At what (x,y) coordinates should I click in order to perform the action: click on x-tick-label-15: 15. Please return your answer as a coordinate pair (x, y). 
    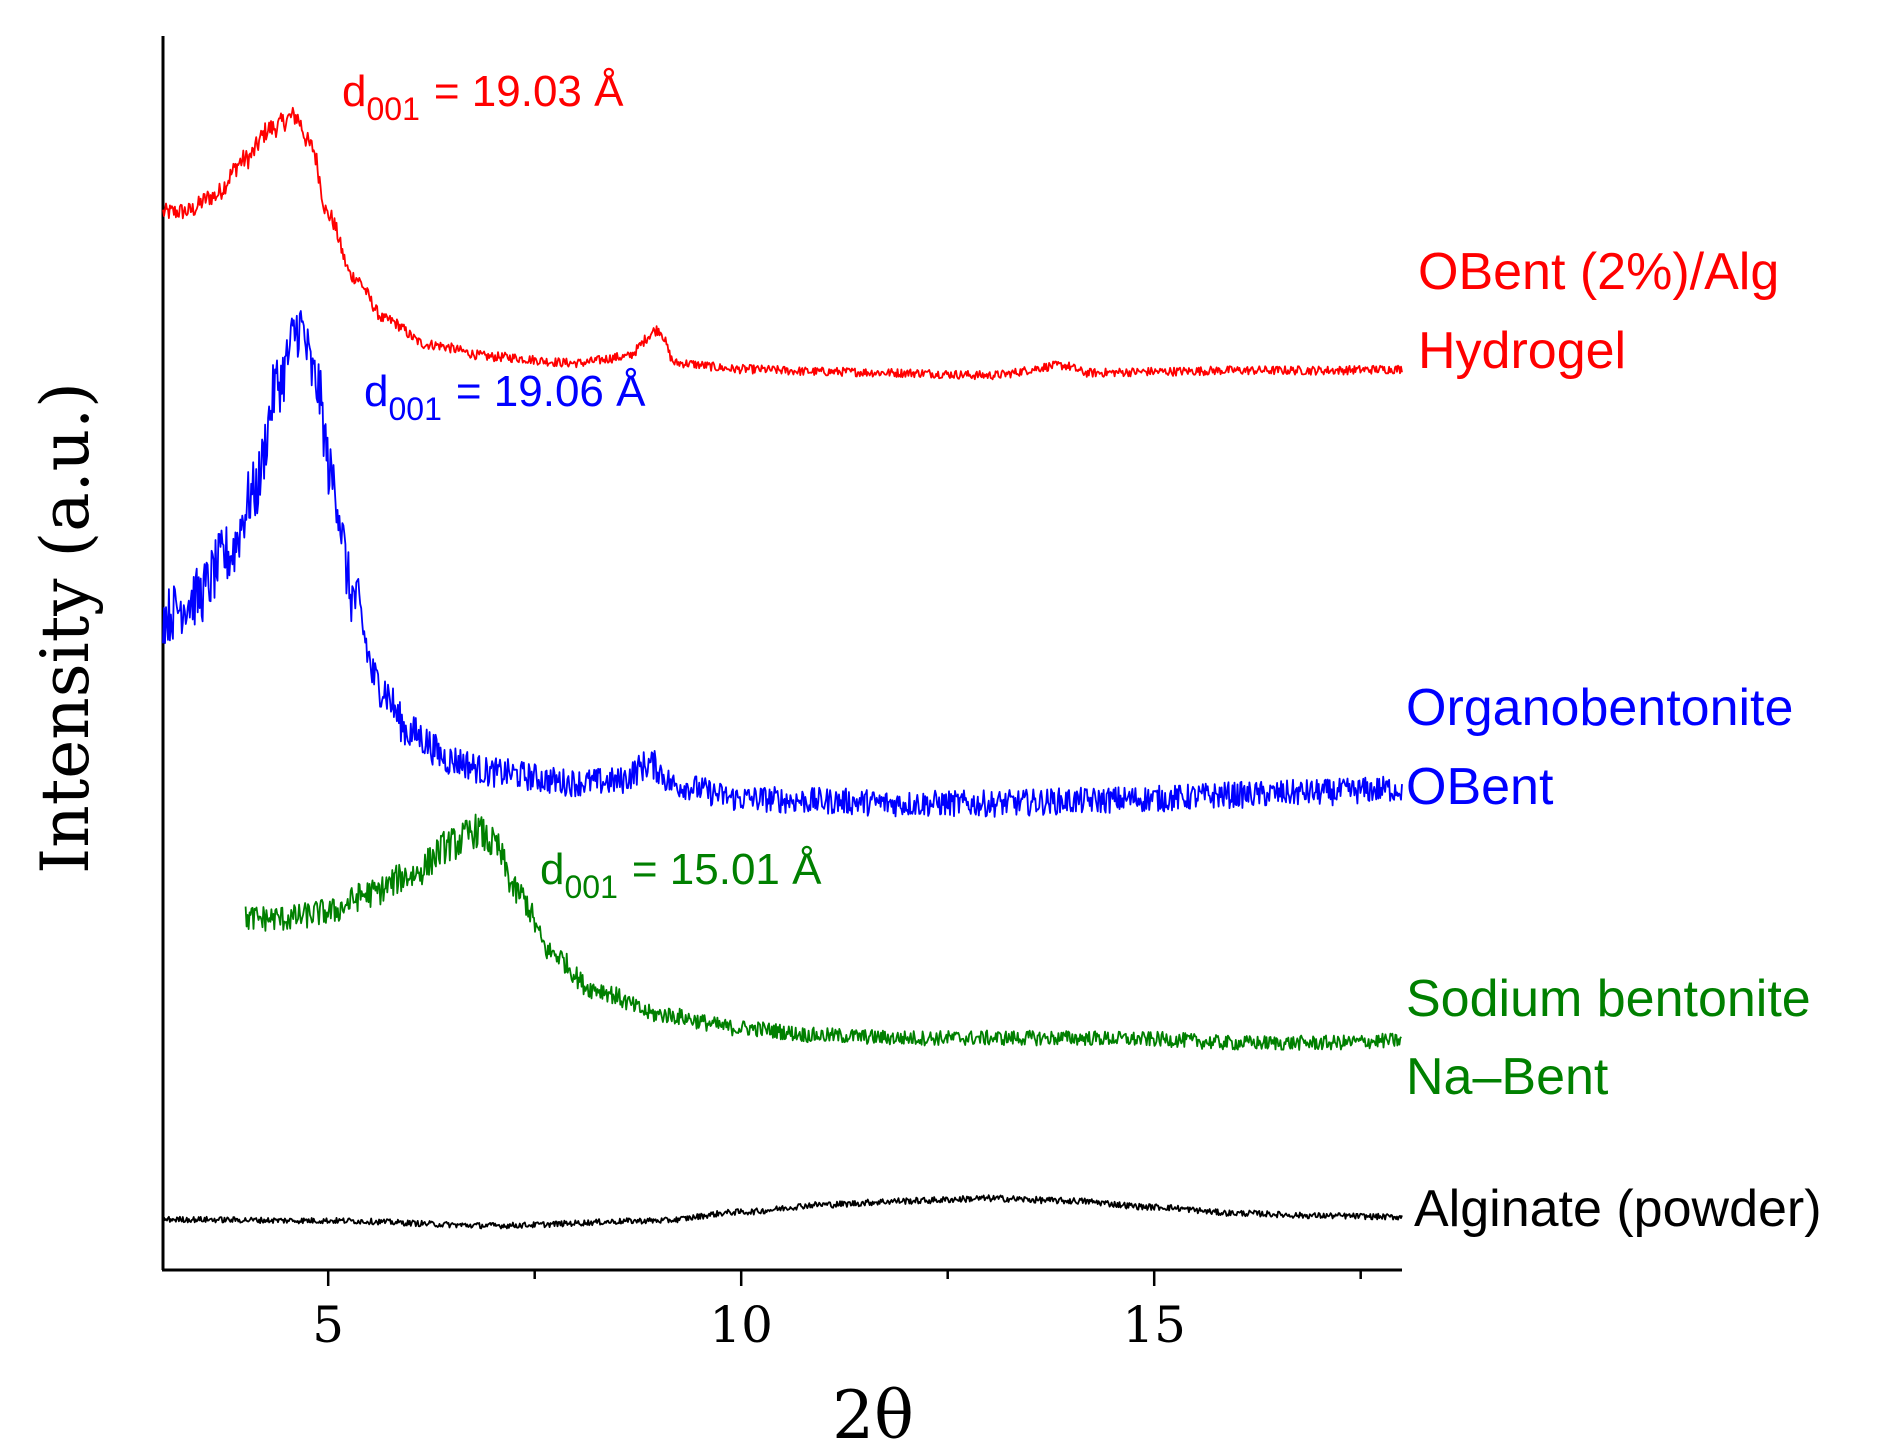
    Looking at the image, I should click on (1154, 1325).